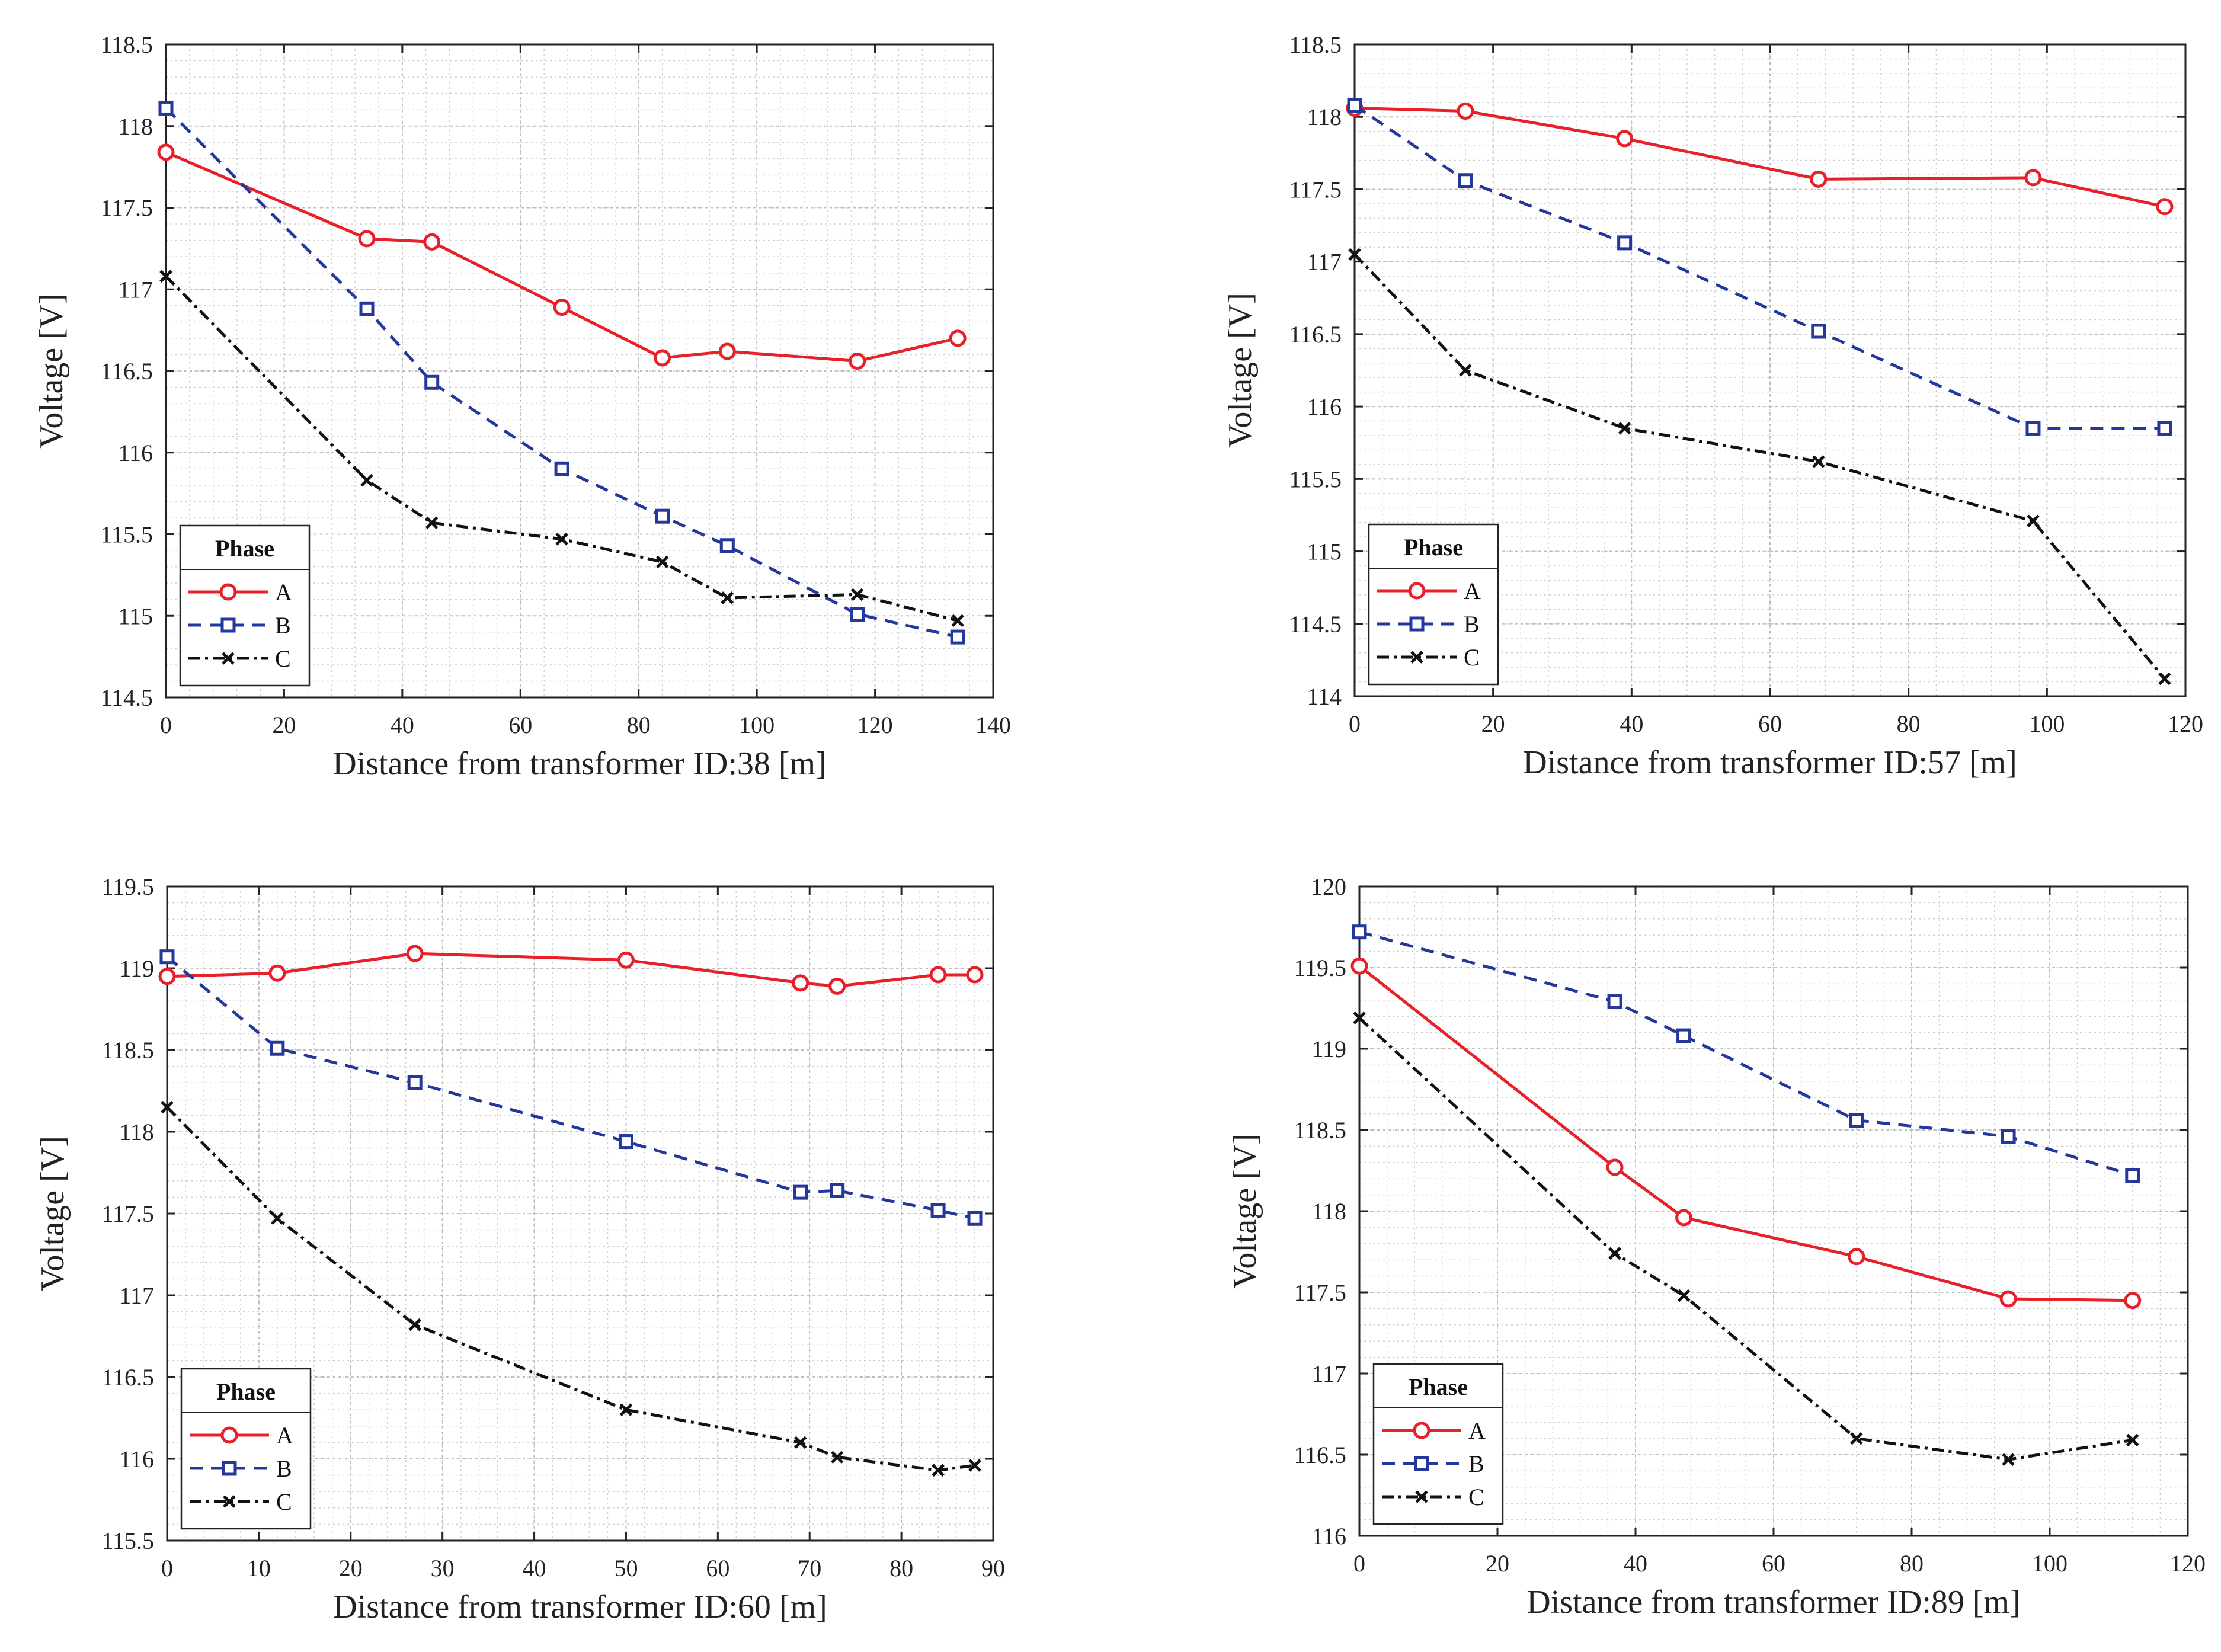 The image size is (2221, 1652). Describe the element at coordinates (626, 1568) in the screenshot. I see `x-tick-label: 50` at that location.